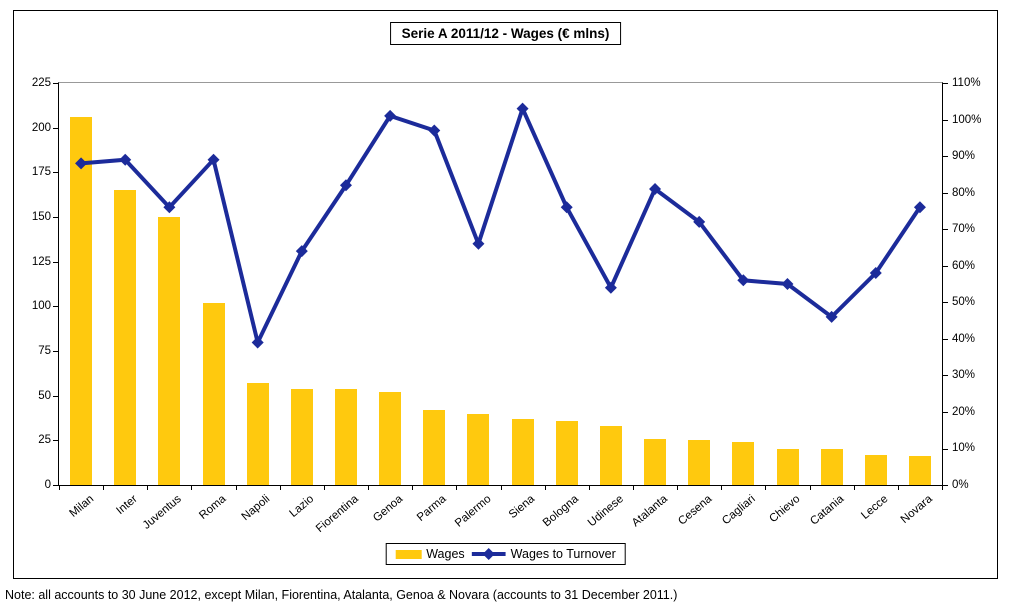 This screenshot has width=1009, height=610. Describe the element at coordinates (699, 221) in the screenshot. I see `marker-cesena` at that location.